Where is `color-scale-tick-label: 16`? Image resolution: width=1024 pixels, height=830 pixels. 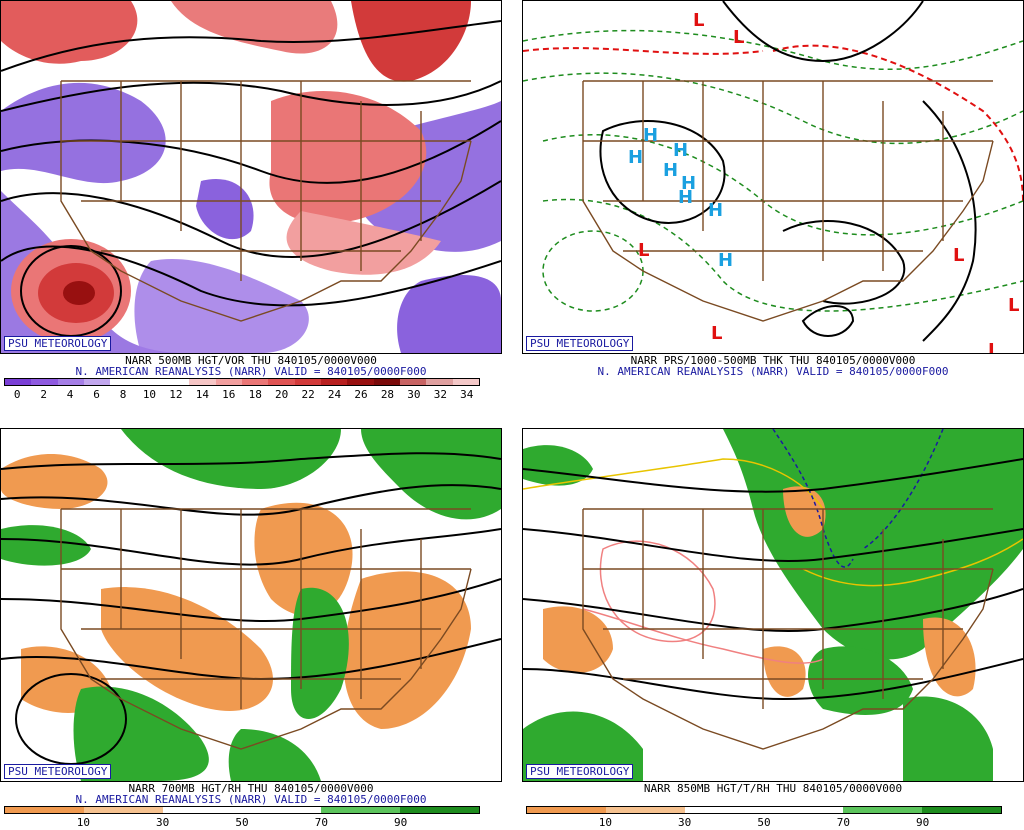 color-scale-tick-label: 16 is located at coordinates (229, 394).